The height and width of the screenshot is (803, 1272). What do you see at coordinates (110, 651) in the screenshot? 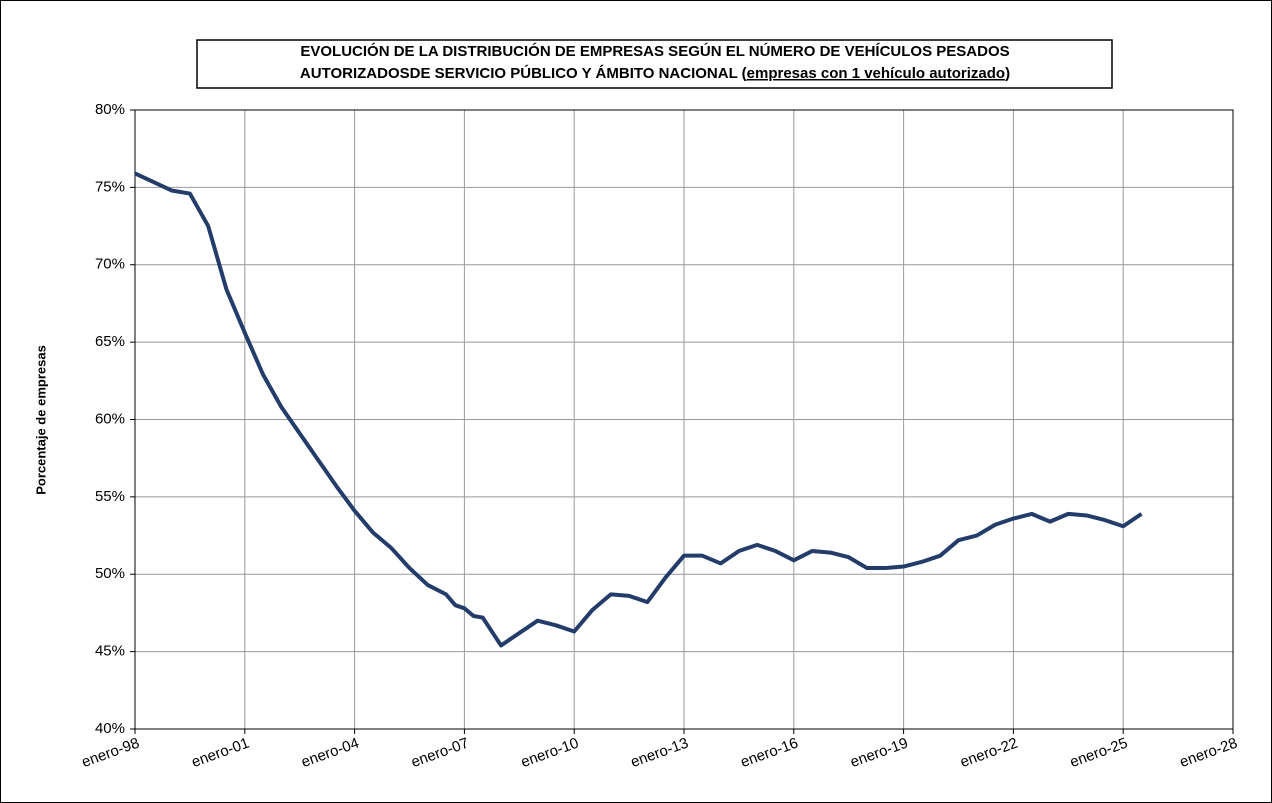
I see `y-tick-label: 45%` at bounding box center [110, 651].